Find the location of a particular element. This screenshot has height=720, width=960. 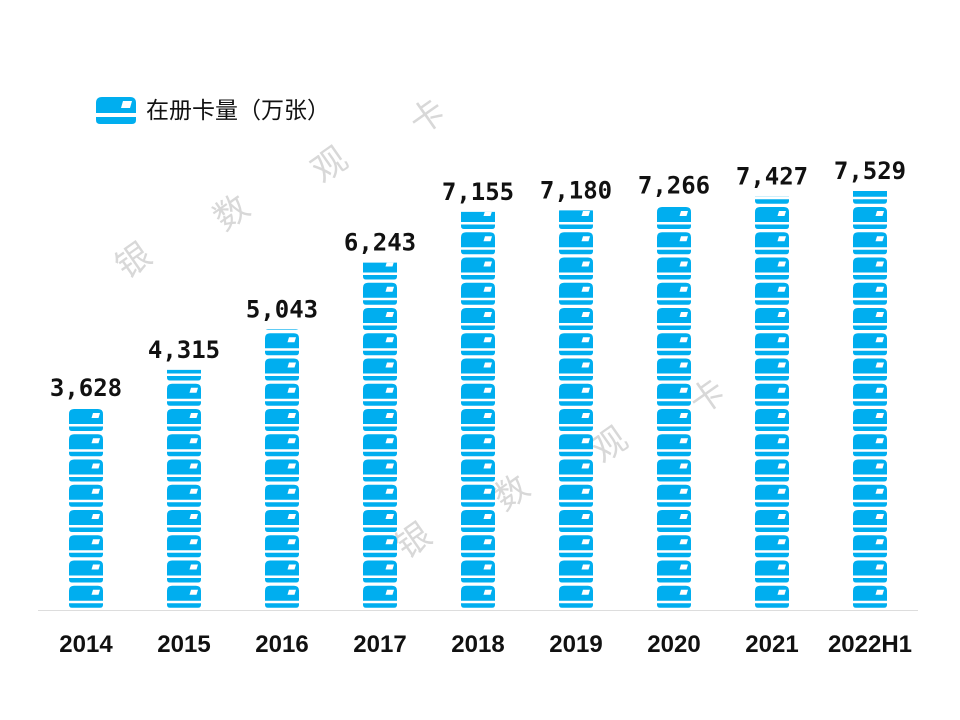

legend-card-icon is located at coordinates (116, 110).